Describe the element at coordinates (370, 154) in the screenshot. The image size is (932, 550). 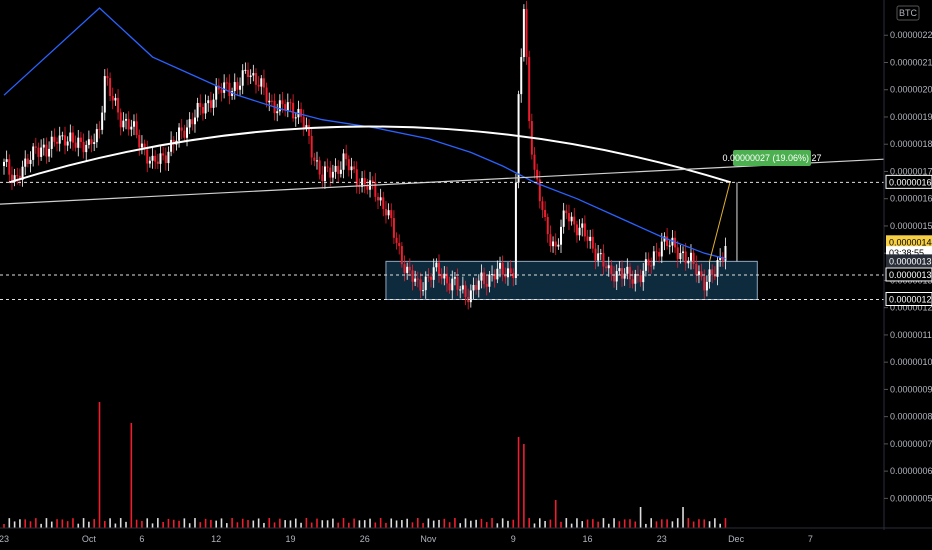
I see `arc-drawing` at that location.